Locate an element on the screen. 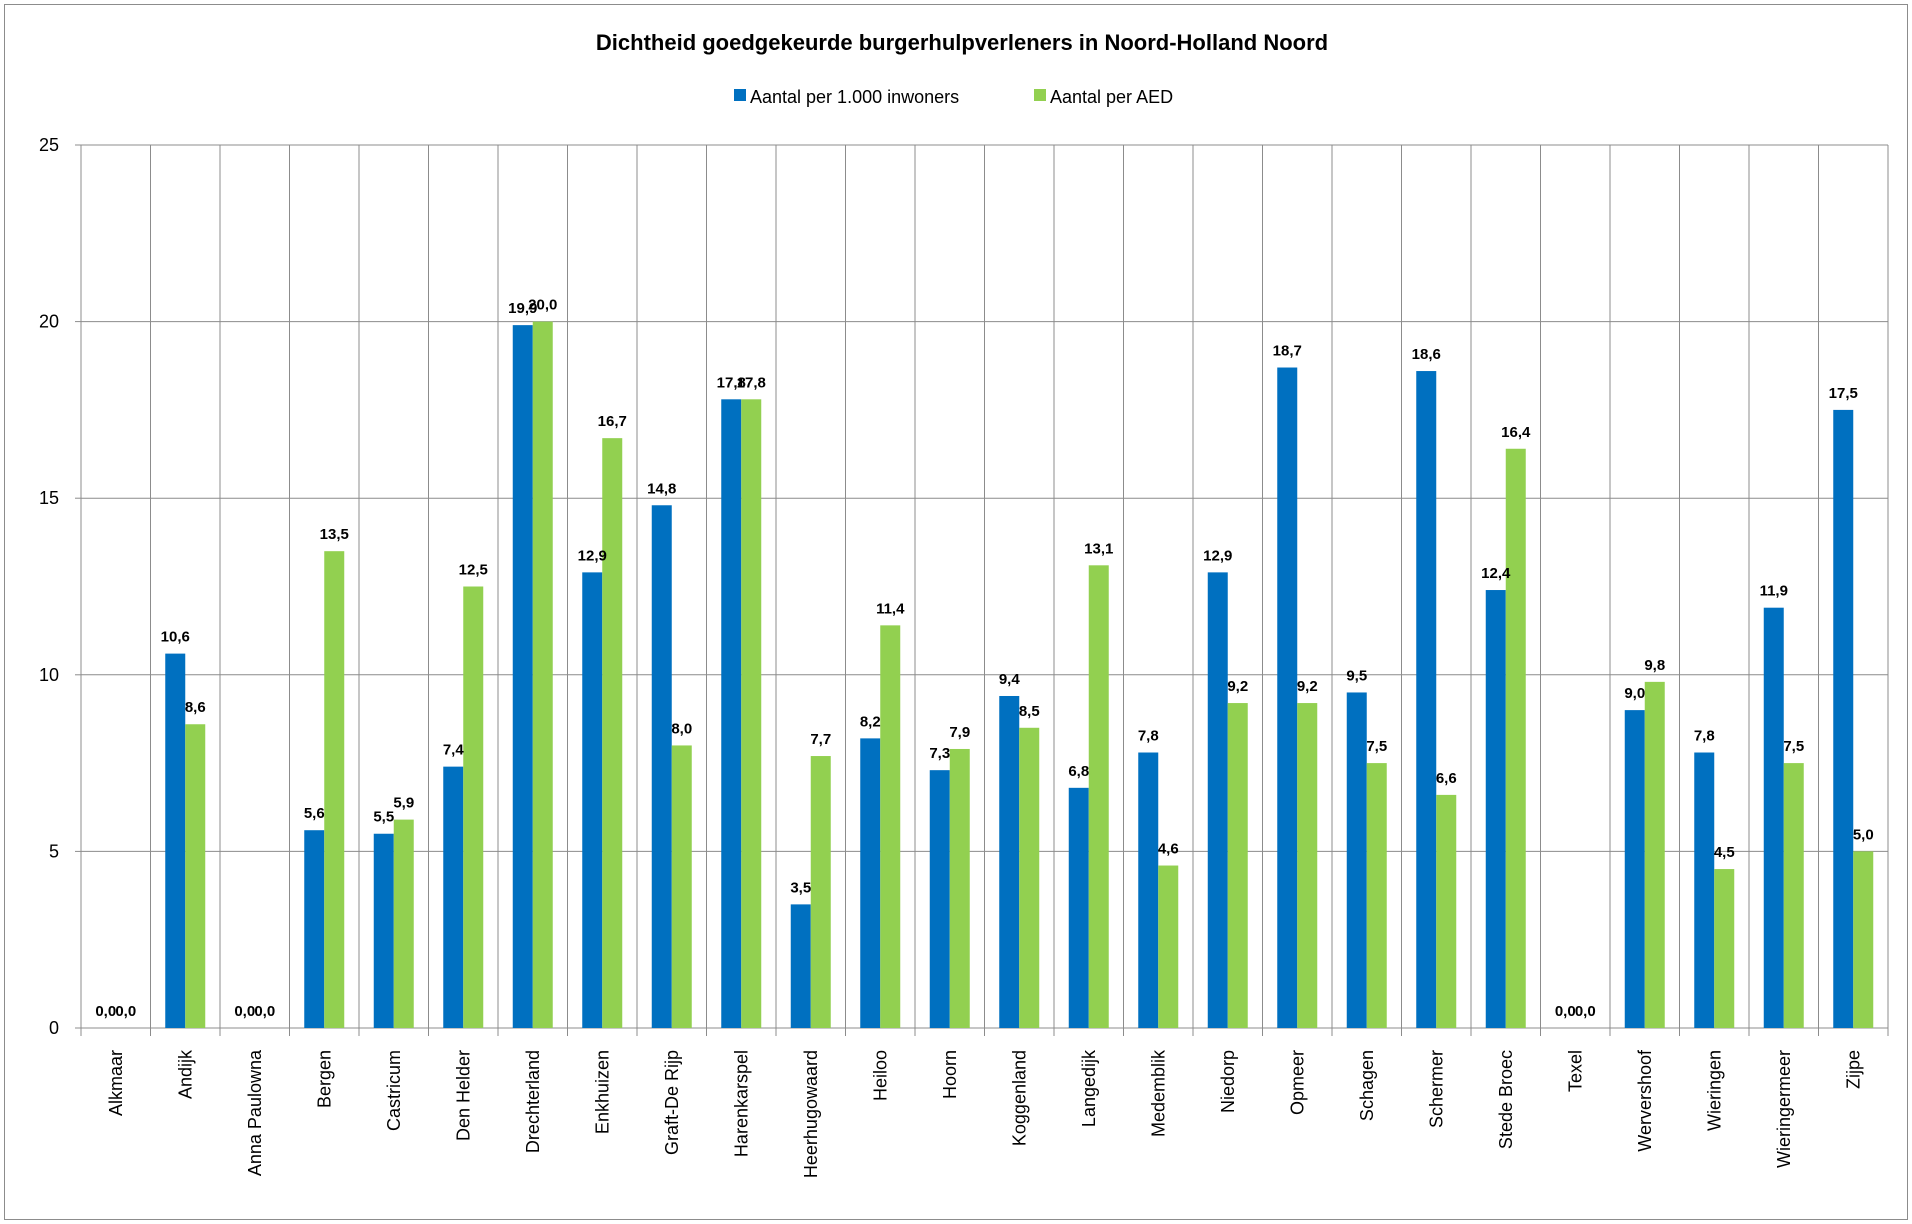  data-label-series-1: 7,3 is located at coordinates (939, 753).